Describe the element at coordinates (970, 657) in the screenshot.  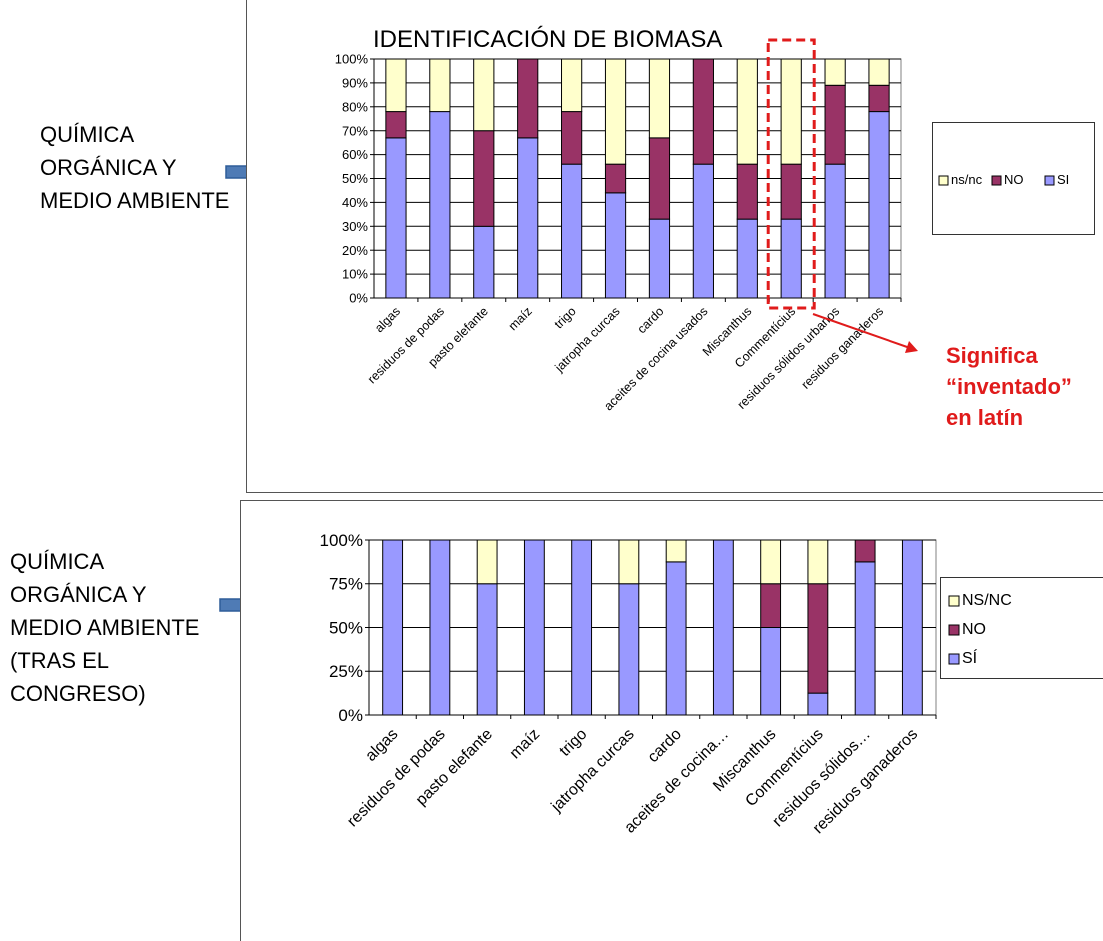
I see `legend-label: SÍ` at that location.